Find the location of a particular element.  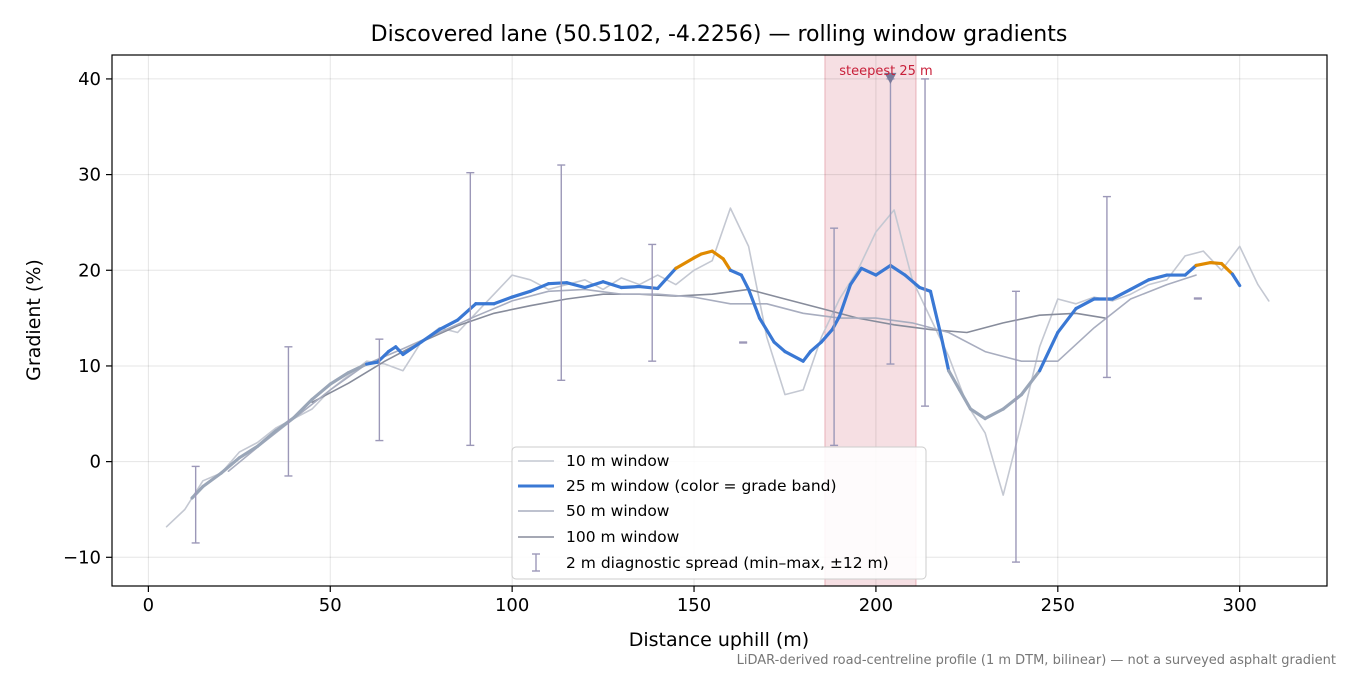

legend-label-errorbar: 2 m diagnostic spread (min–max, ±12 m) is located at coordinates (727, 563).